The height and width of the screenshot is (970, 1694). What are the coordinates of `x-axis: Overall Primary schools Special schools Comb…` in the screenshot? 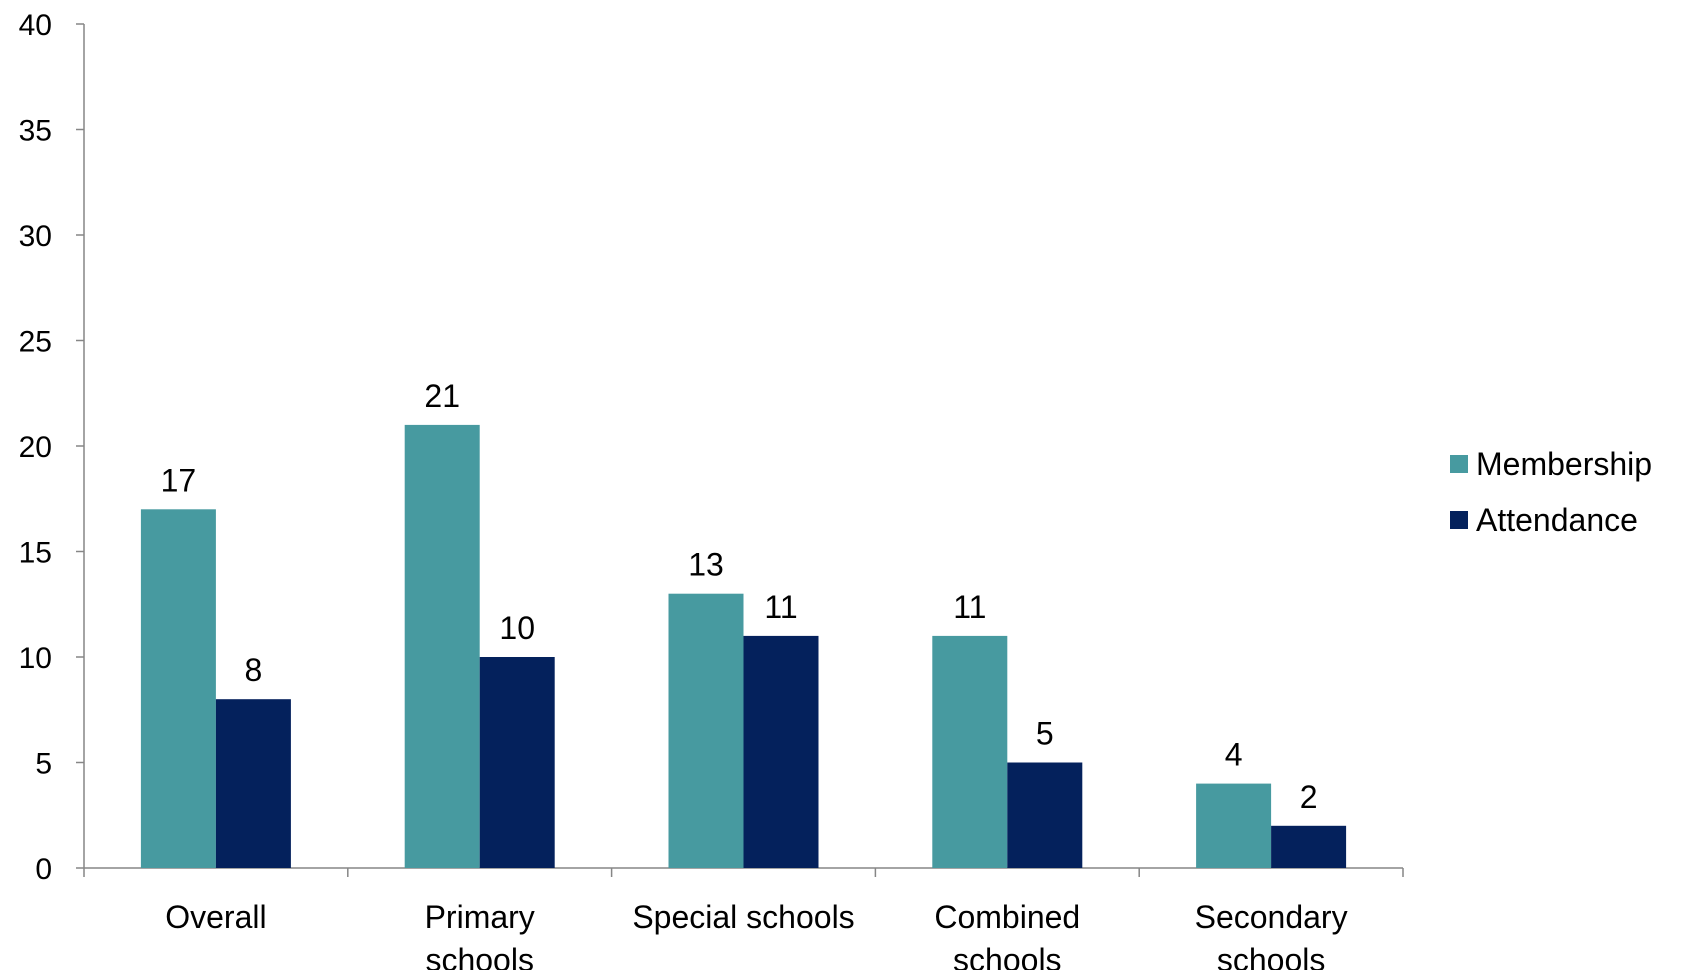 It's located at (743, 918).